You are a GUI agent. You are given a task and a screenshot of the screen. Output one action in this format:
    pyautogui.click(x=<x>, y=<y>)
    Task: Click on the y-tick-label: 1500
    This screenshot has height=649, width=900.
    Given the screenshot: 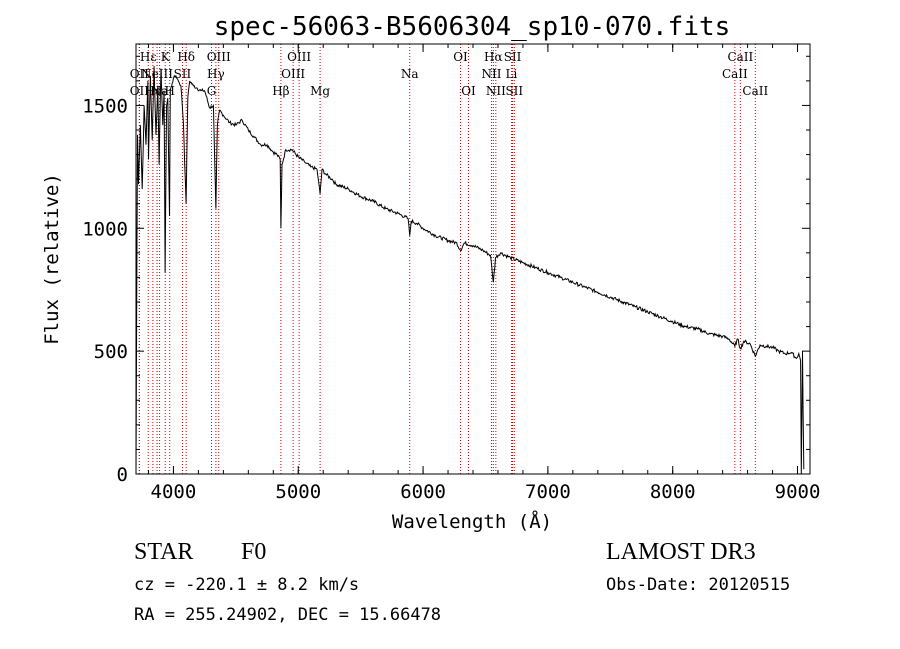 What is the action you would take?
    pyautogui.click(x=105, y=106)
    